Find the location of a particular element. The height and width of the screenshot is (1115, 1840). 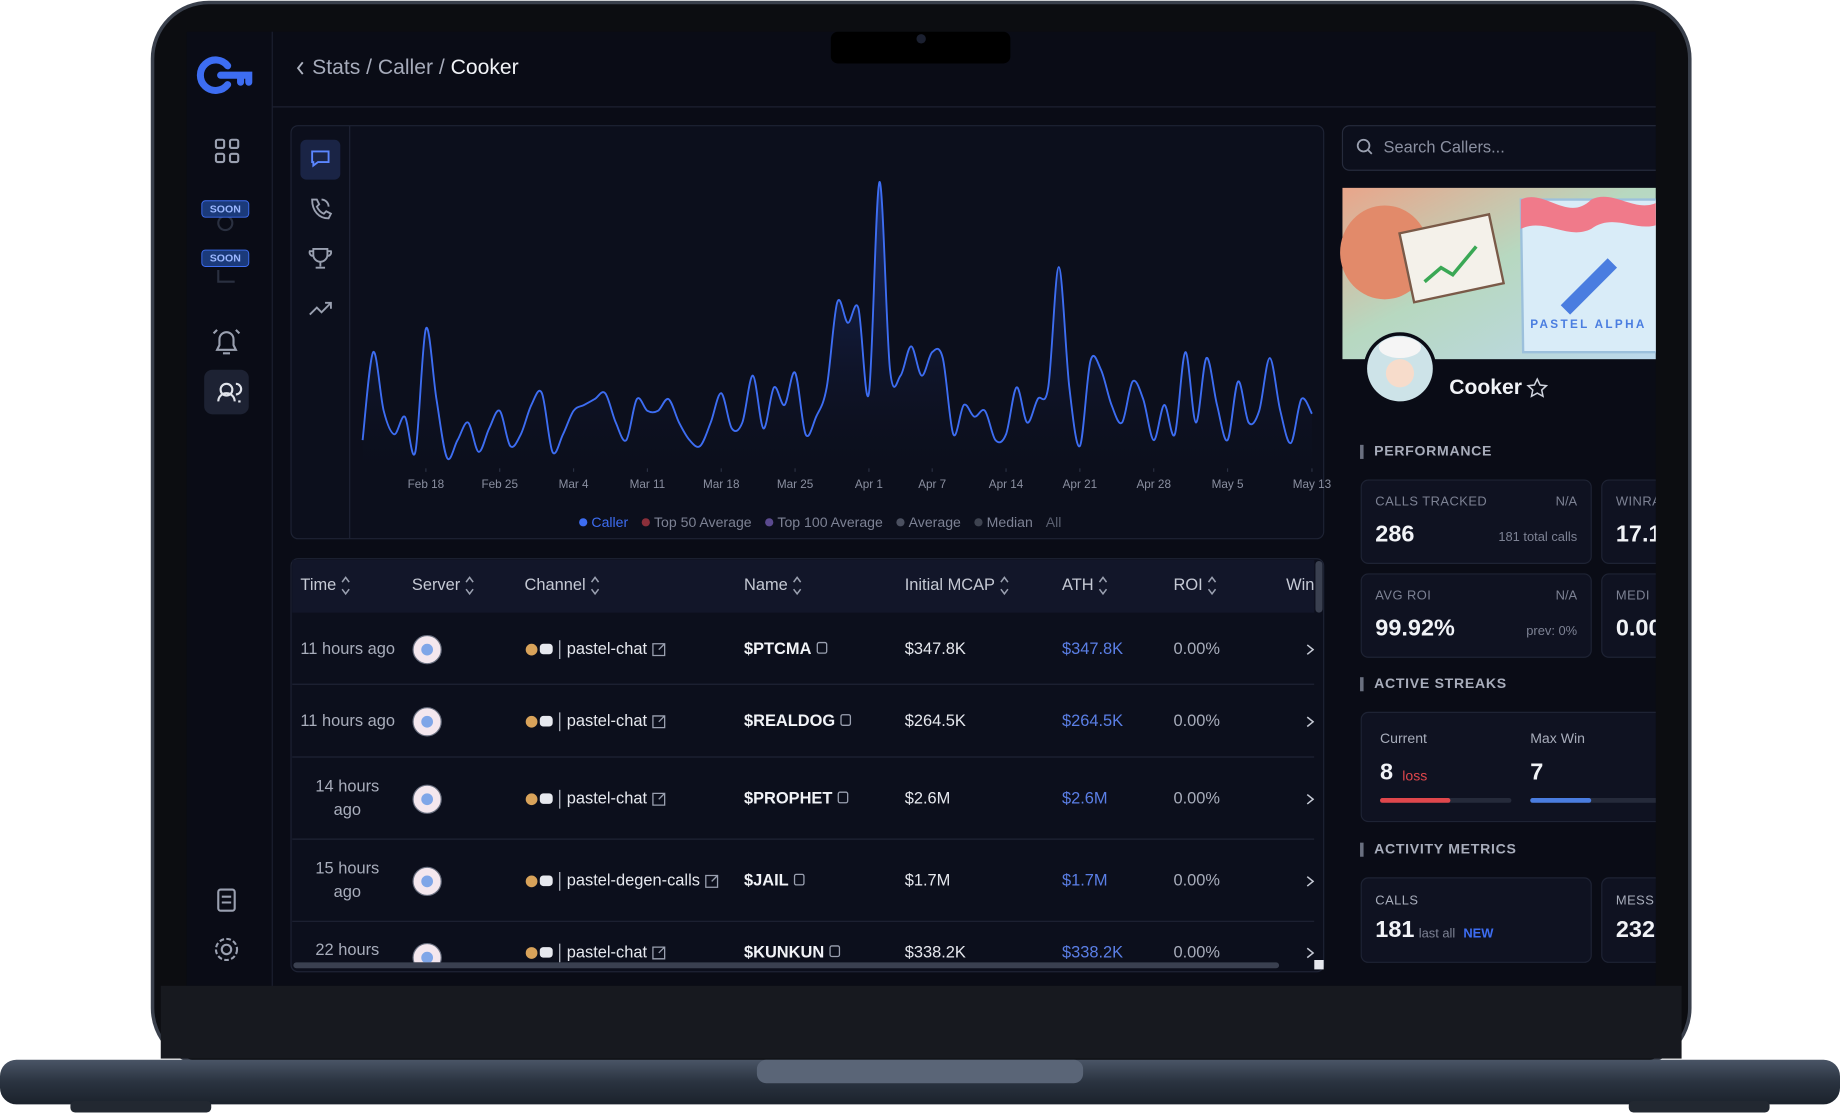

breadcrumb-item: Caller is located at coordinates (405, 67).